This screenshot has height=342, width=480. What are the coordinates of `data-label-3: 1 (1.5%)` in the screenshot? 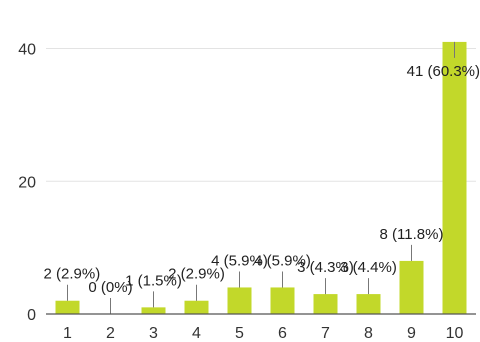 It's located at (153, 280).